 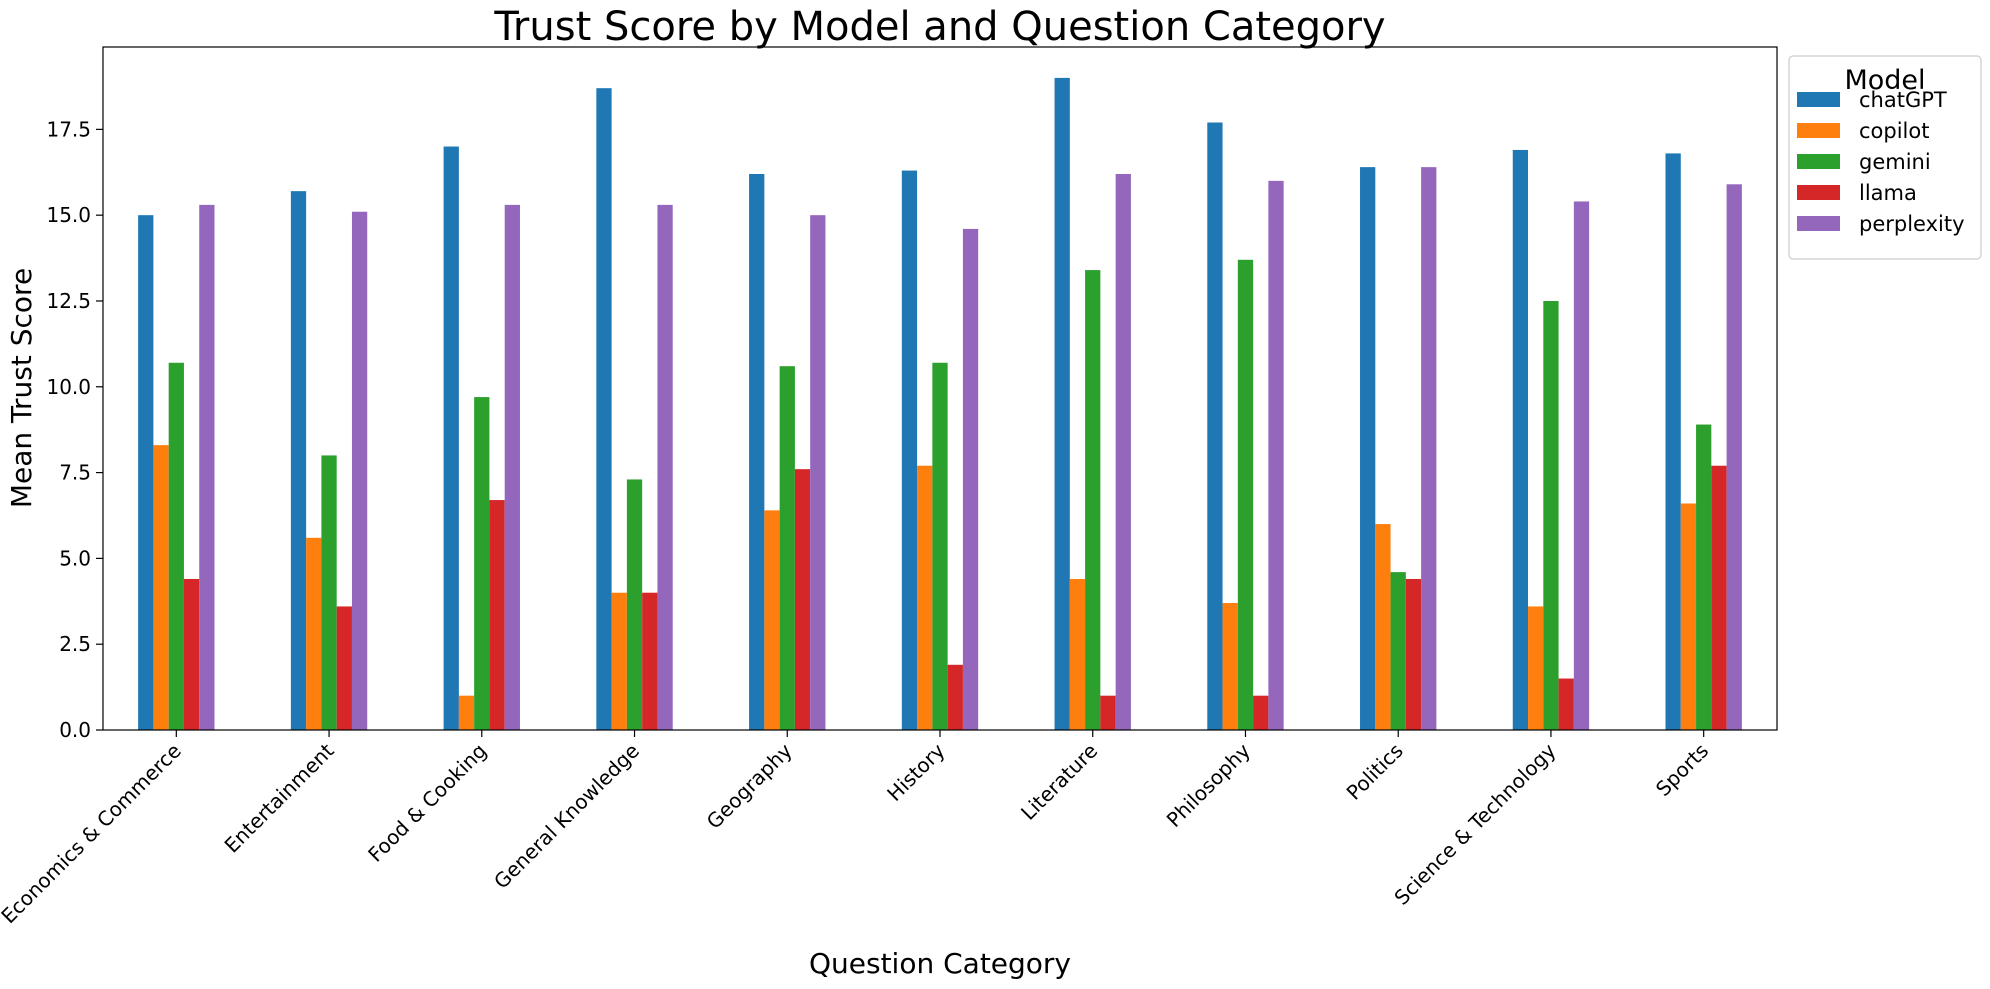 What do you see at coordinates (1818, 130) in the screenshot?
I see `legend-swatch-copilot` at bounding box center [1818, 130].